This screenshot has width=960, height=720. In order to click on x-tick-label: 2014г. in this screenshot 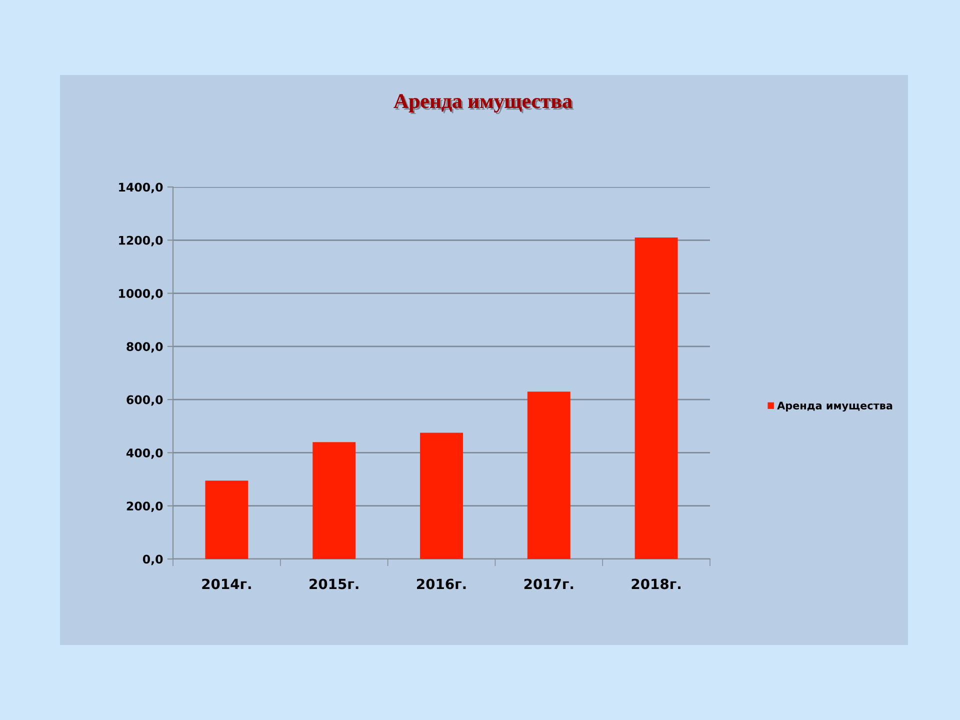, I will do `click(226, 584)`.